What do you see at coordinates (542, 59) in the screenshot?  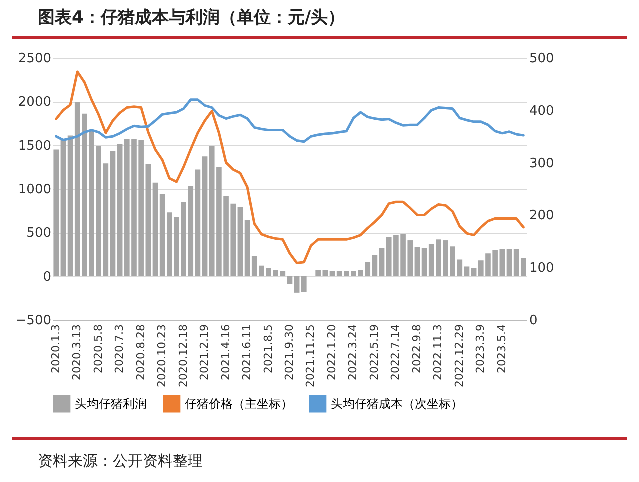 I see `y2-tick-label: 500` at bounding box center [542, 59].